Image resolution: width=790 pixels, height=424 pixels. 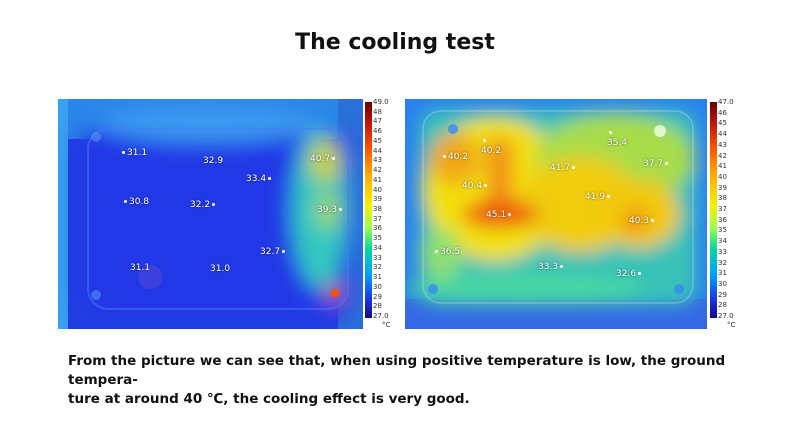 I want to click on page-title: The cooling test, so click(x=395, y=42).